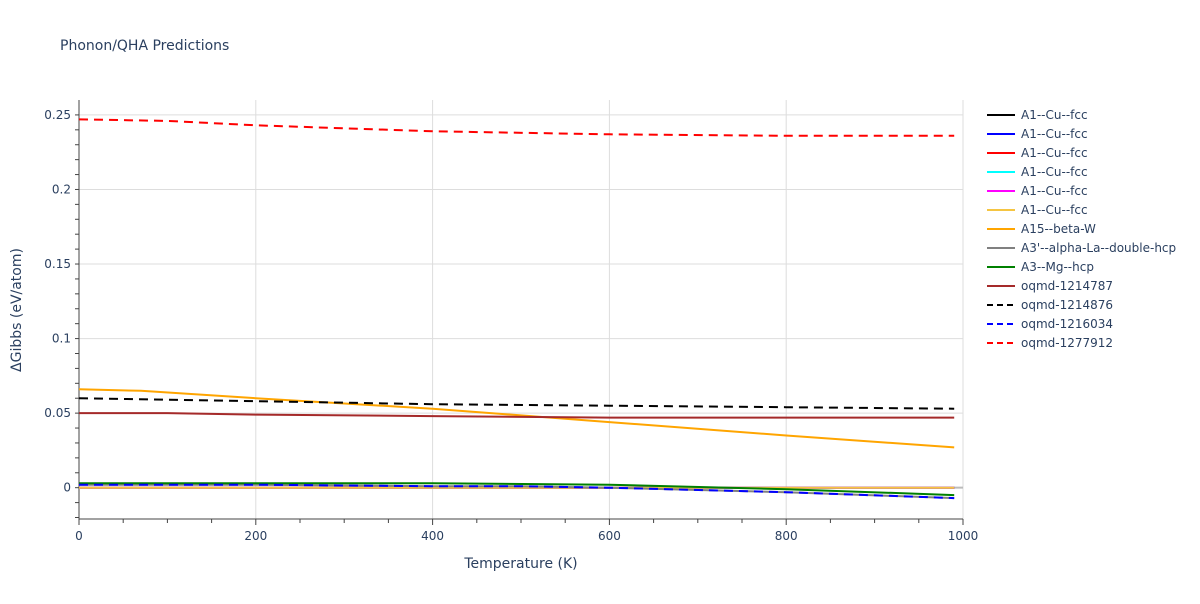  Describe the element at coordinates (57, 264) in the screenshot. I see `y-tick-label: 0.15` at that location.